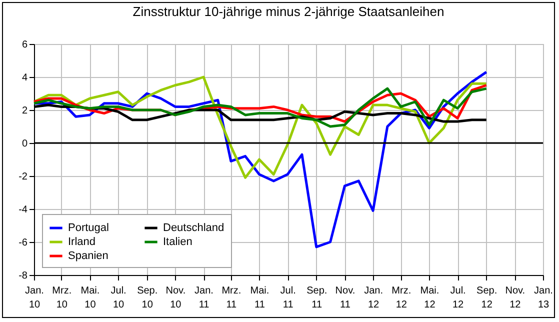 This screenshot has height=322, width=559. I want to click on x-tick-label: Mai. 10, so click(90, 298).